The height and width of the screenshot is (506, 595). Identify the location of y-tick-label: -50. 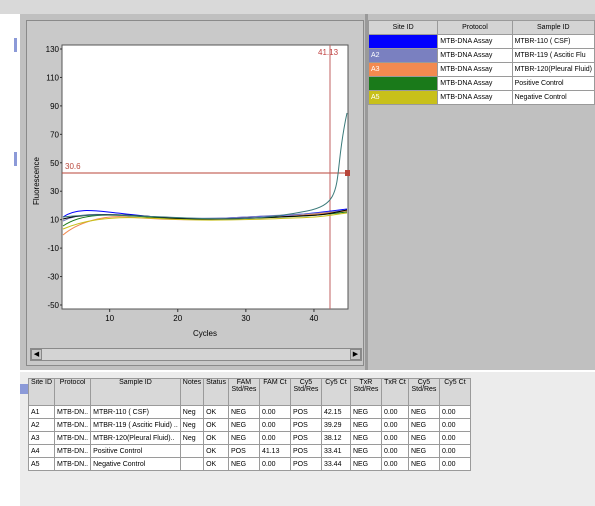
(53, 305).